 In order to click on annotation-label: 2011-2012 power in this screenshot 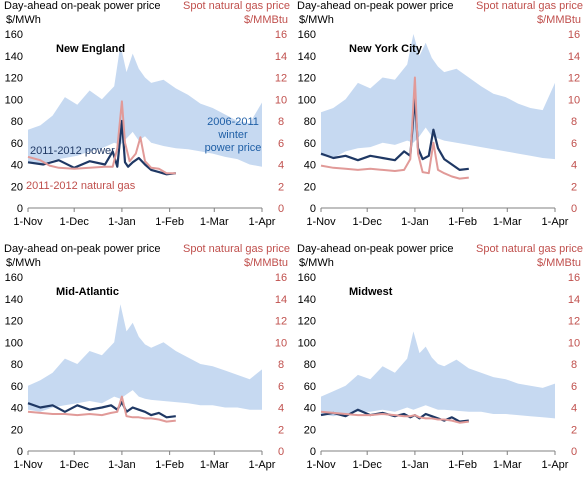, I will do `click(72, 151)`.